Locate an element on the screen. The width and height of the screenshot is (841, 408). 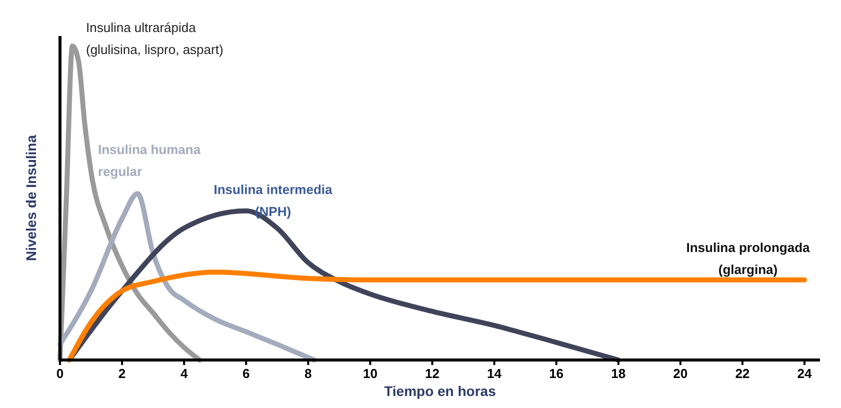
x-tick-label: 16 is located at coordinates (556, 373).